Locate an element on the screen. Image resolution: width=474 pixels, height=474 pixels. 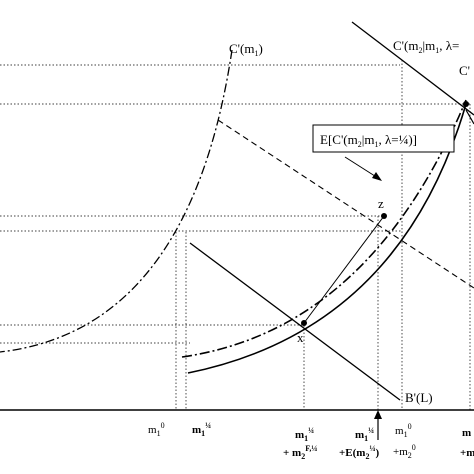
axis-label-em2-line2: +E(m2¼) is located at coordinates (359, 452).